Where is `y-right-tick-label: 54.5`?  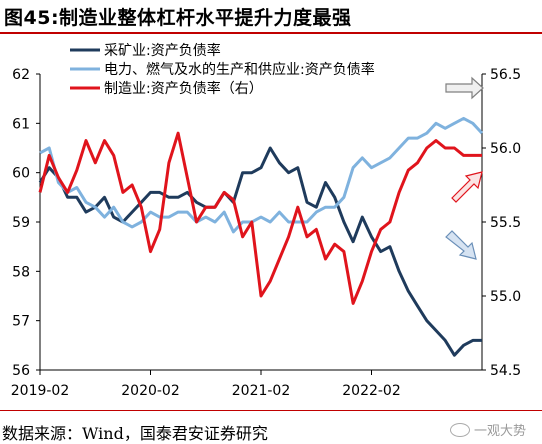 y-right-tick-label: 54.5 is located at coordinates (505, 371).